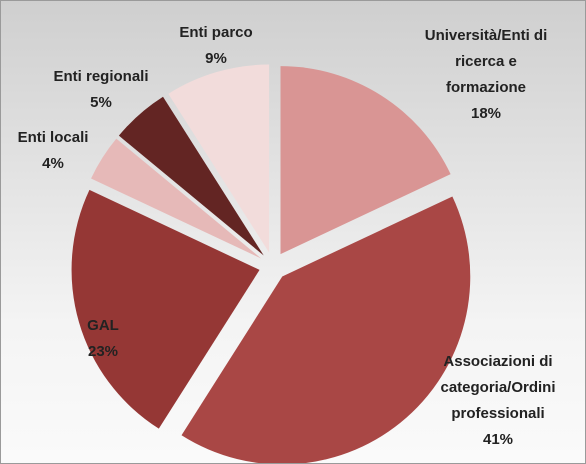  Describe the element at coordinates (103, 339) in the screenshot. I see `slice-label: GAL 23%` at that location.